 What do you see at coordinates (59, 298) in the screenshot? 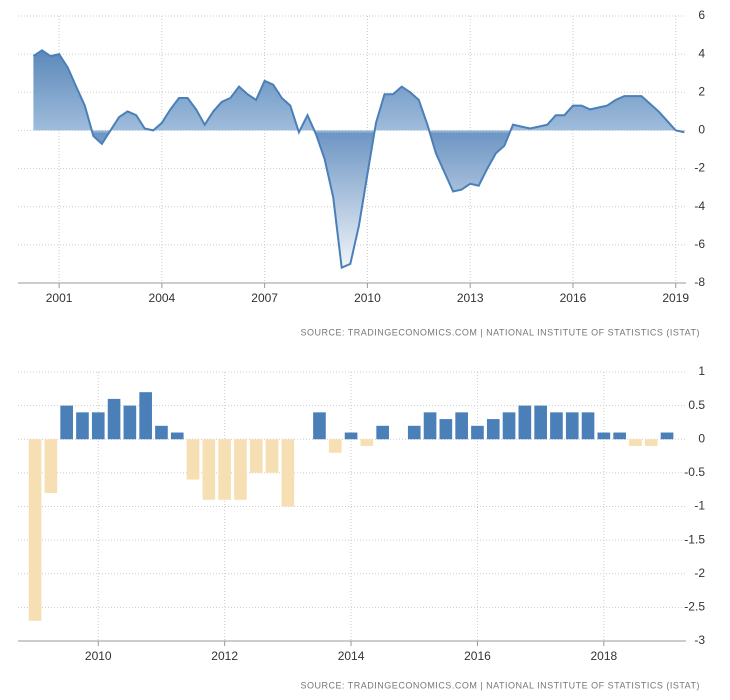
I see `x-tick-label: 2001` at bounding box center [59, 298].